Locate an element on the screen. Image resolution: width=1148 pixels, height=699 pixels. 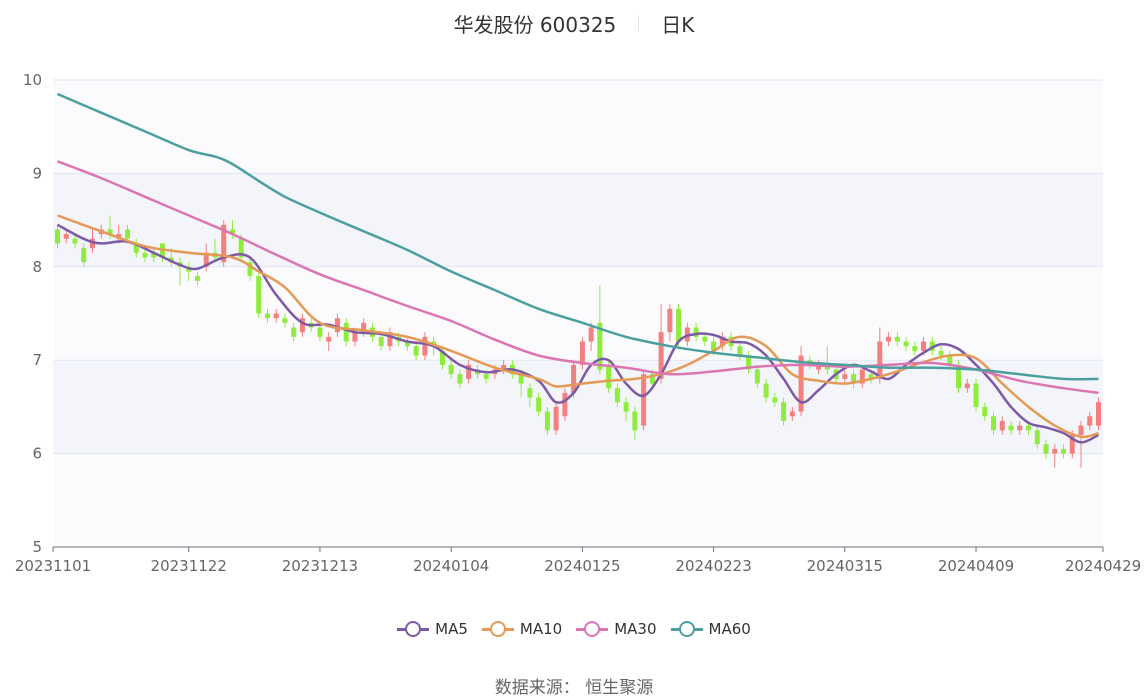
x-tick-label: 20240125 is located at coordinates (582, 566).